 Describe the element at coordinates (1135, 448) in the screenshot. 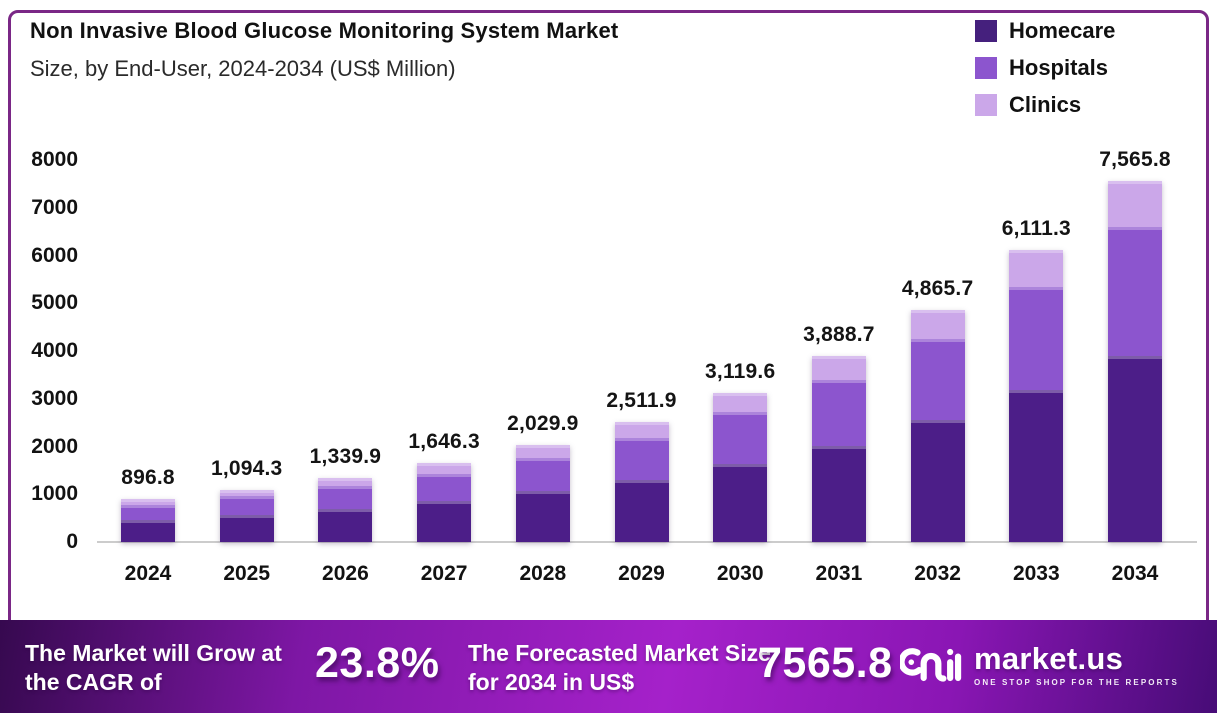

I see `bar-segment-homecare-2034` at that location.